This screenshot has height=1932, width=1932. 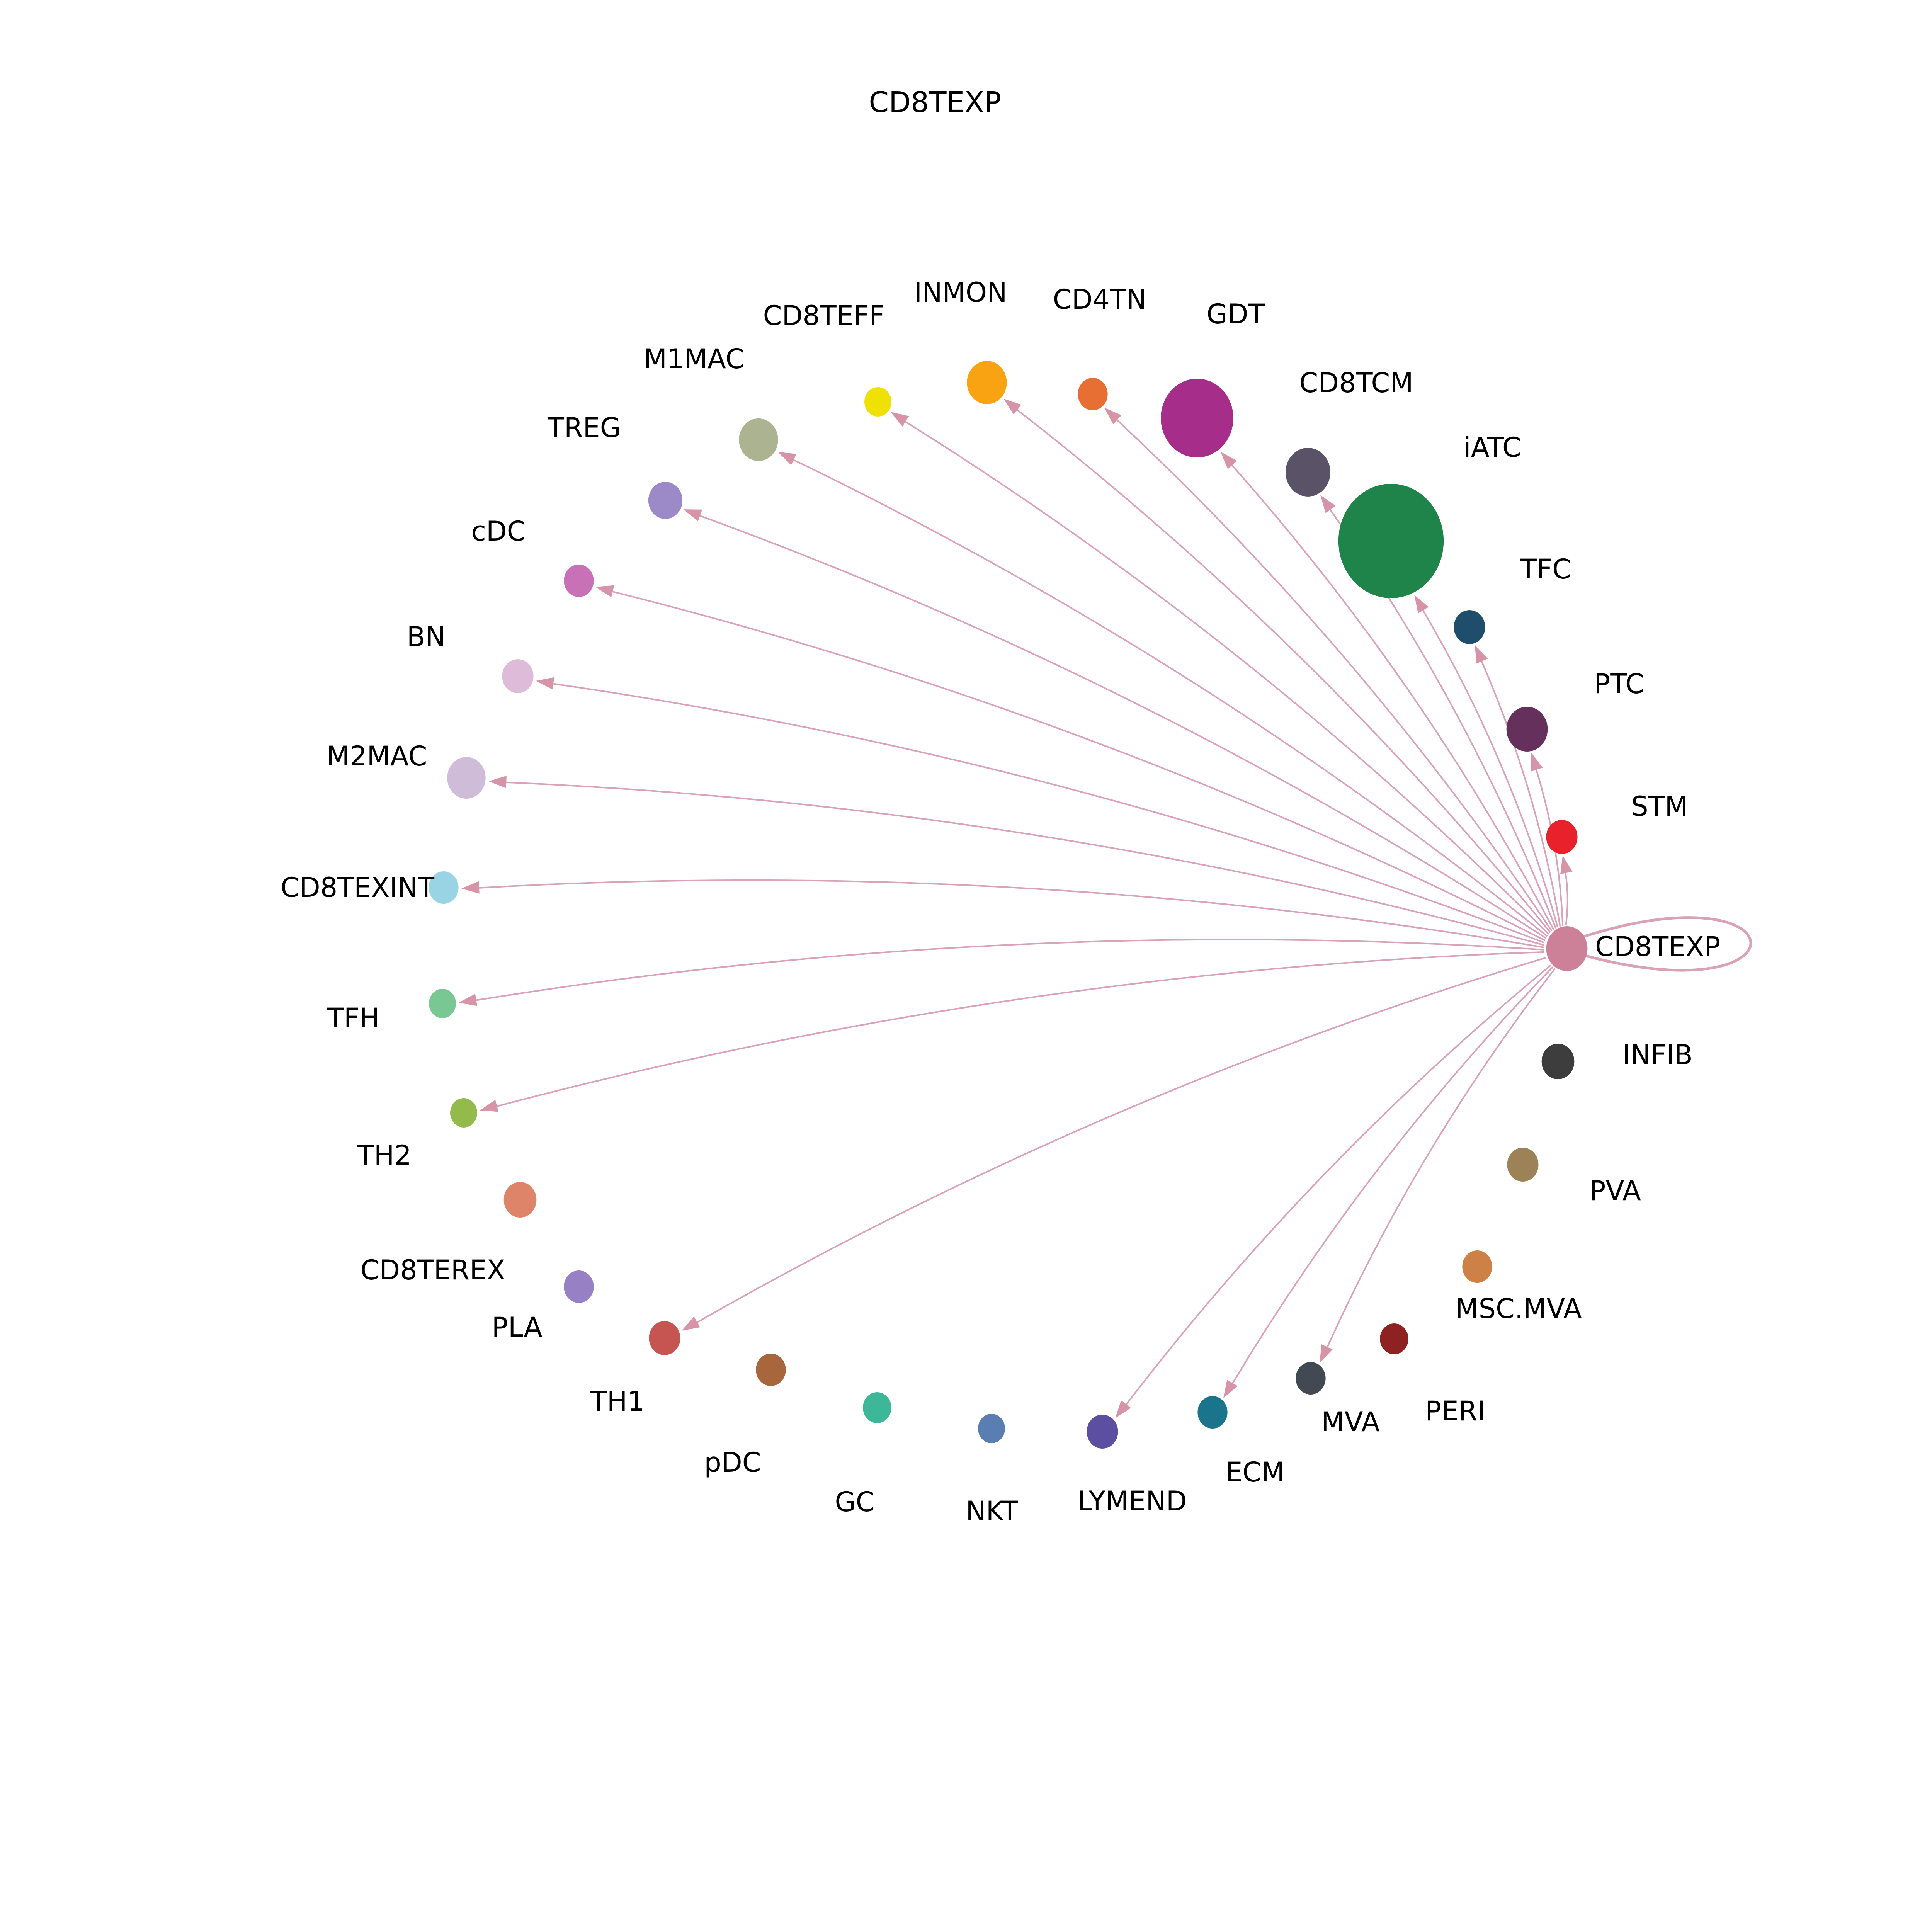 What do you see at coordinates (468, 999) in the screenshot?
I see `arrowhead-TFH` at bounding box center [468, 999].